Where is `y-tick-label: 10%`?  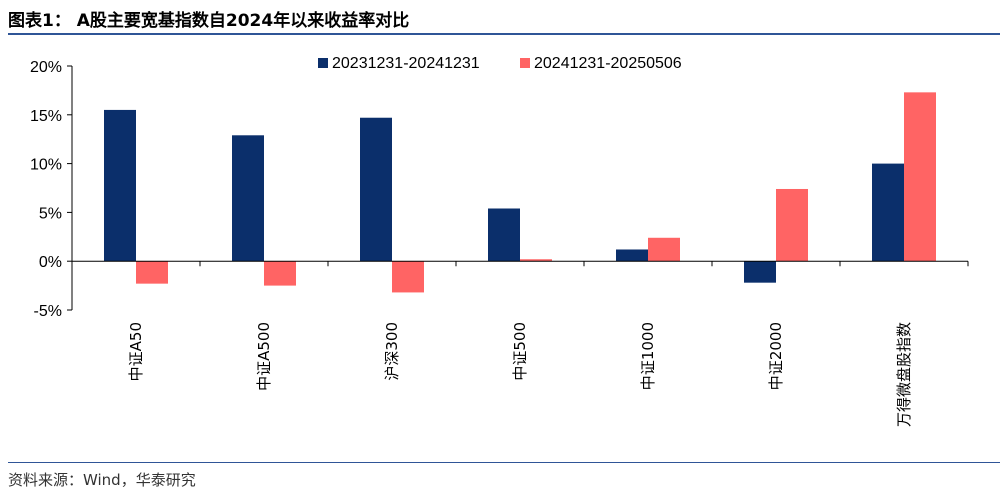
y-tick-label: 10% is located at coordinates (46, 165).